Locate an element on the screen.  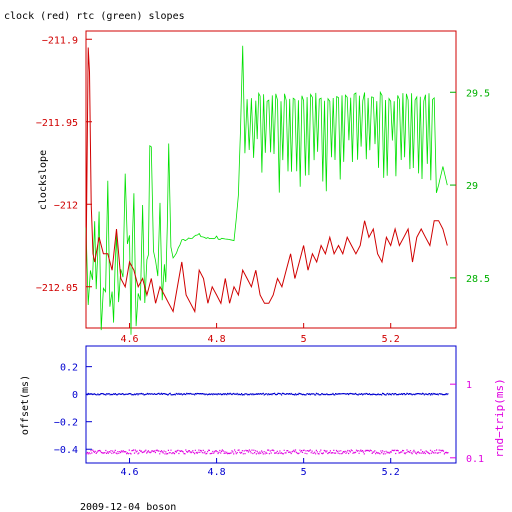
y-tick-label: 0.2 is located at coordinates (69, 368).